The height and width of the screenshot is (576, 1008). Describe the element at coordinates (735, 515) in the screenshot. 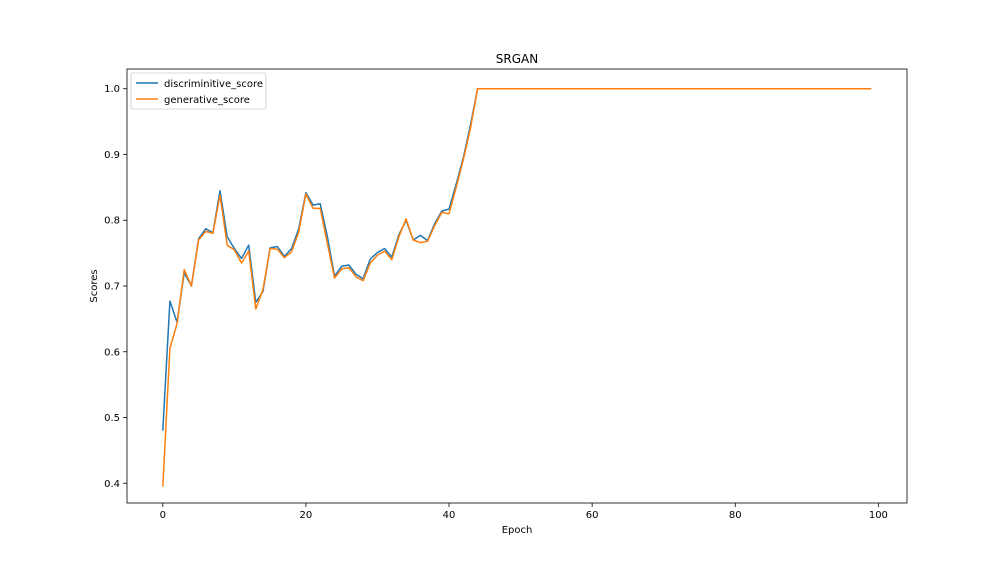

I see `x-tick-label: 80` at that location.